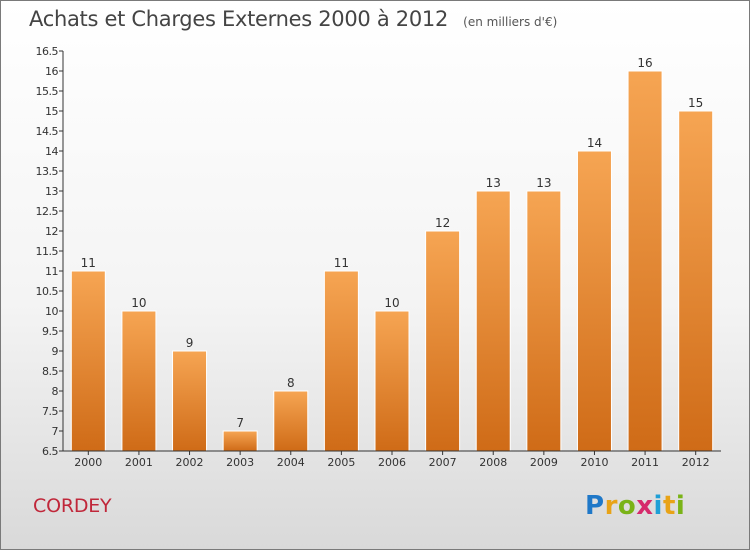 The height and width of the screenshot is (550, 750). What do you see at coordinates (239, 19) in the screenshot?
I see `chart-title: Achats et Charges Externes 2000 à 2012` at bounding box center [239, 19].